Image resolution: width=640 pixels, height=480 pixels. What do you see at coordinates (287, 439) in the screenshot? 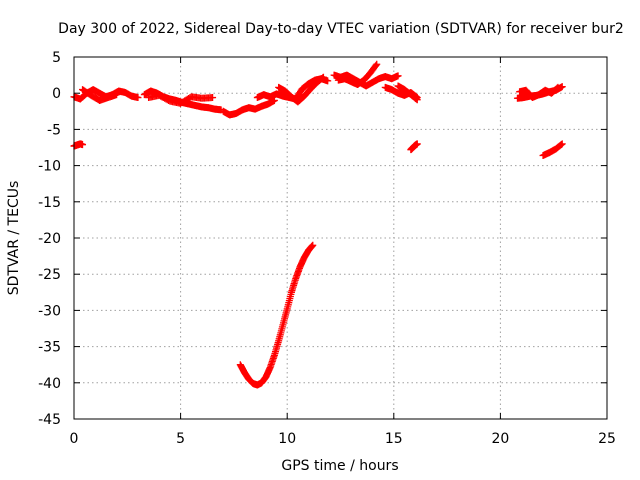
I see `x-tick-label: 10` at bounding box center [287, 439].